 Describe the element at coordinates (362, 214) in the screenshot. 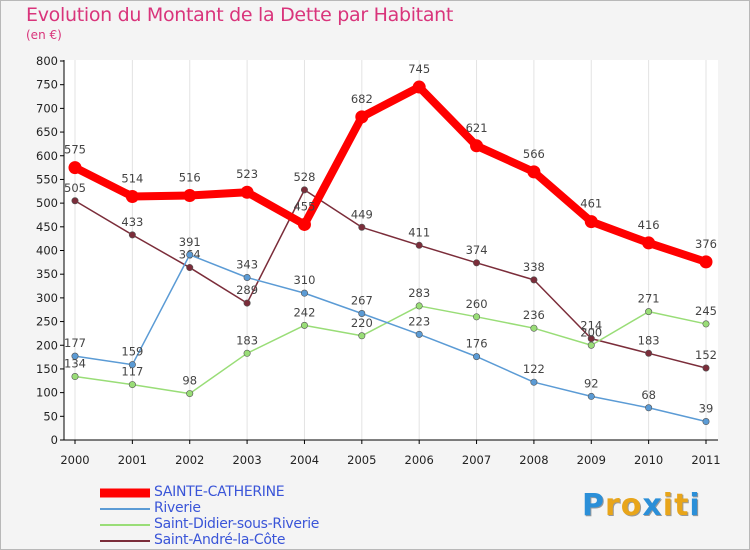

I see `data-label-saint-andr-la-c-te-2005: 449` at that location.